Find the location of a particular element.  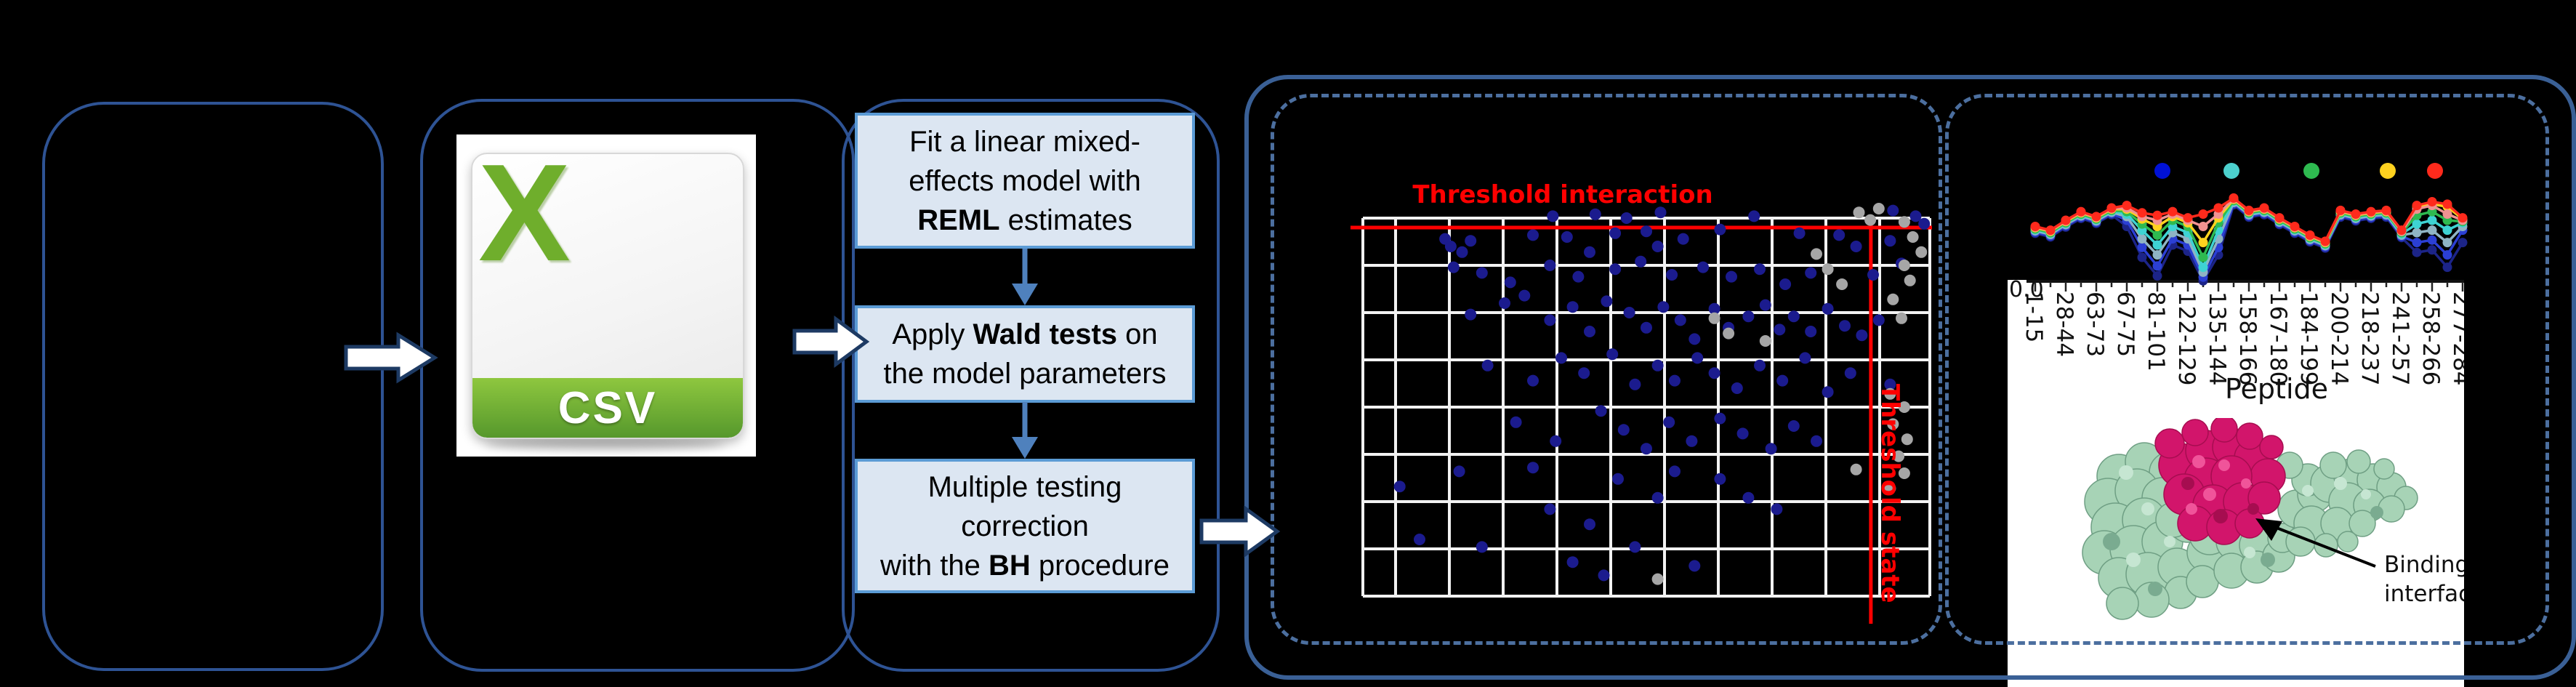

binding-interface-arrow-icon is located at coordinates (2315, 543).